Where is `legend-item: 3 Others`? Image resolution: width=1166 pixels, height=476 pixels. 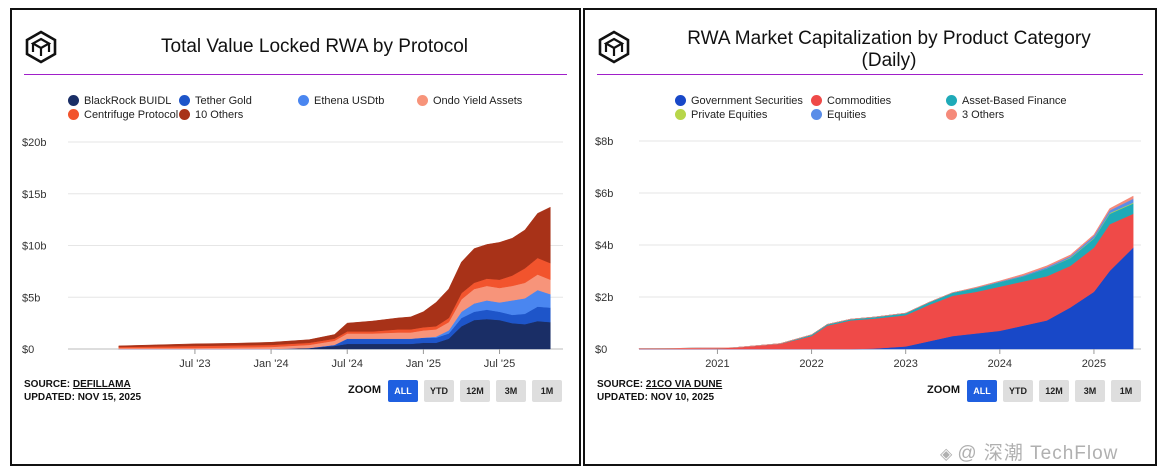
legend-item: 3 Others is located at coordinates (975, 115).